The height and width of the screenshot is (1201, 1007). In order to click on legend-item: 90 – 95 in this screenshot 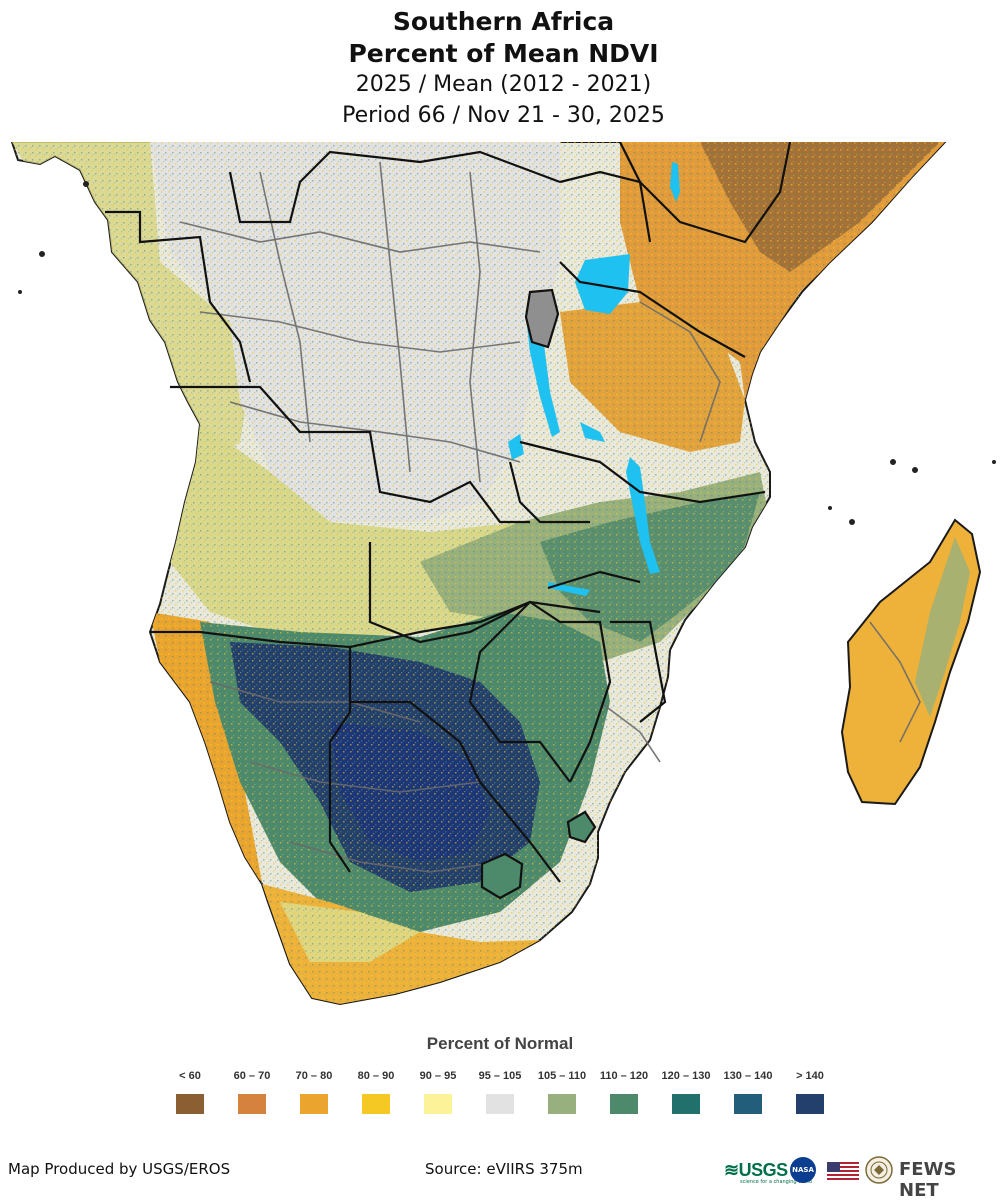, I will do `click(438, 1091)`.